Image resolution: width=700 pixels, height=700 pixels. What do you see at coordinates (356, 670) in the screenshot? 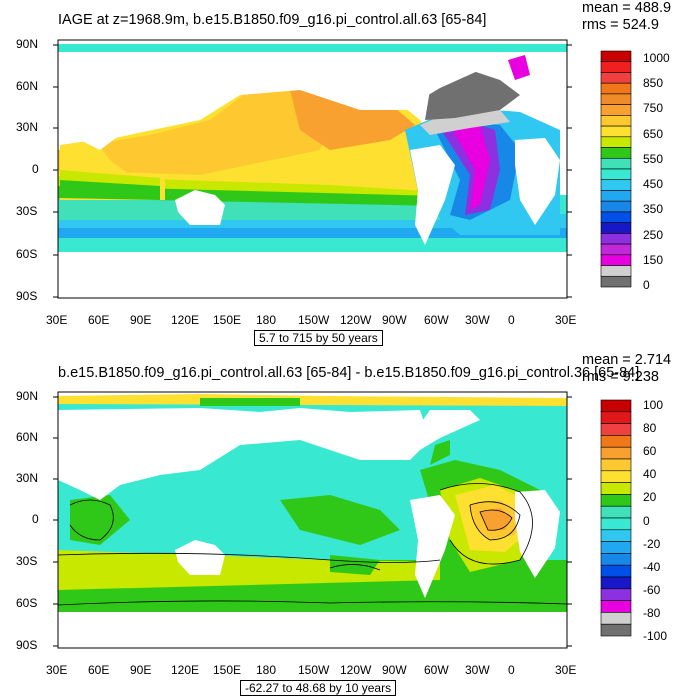
I see `bottom-lon-label: 120W` at bounding box center [356, 670].